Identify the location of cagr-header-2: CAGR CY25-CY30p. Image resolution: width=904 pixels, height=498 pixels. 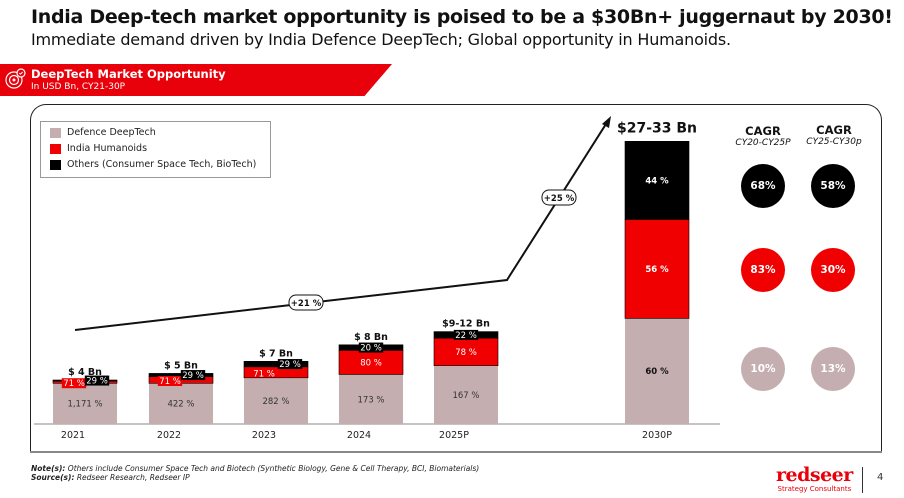
(834, 135).